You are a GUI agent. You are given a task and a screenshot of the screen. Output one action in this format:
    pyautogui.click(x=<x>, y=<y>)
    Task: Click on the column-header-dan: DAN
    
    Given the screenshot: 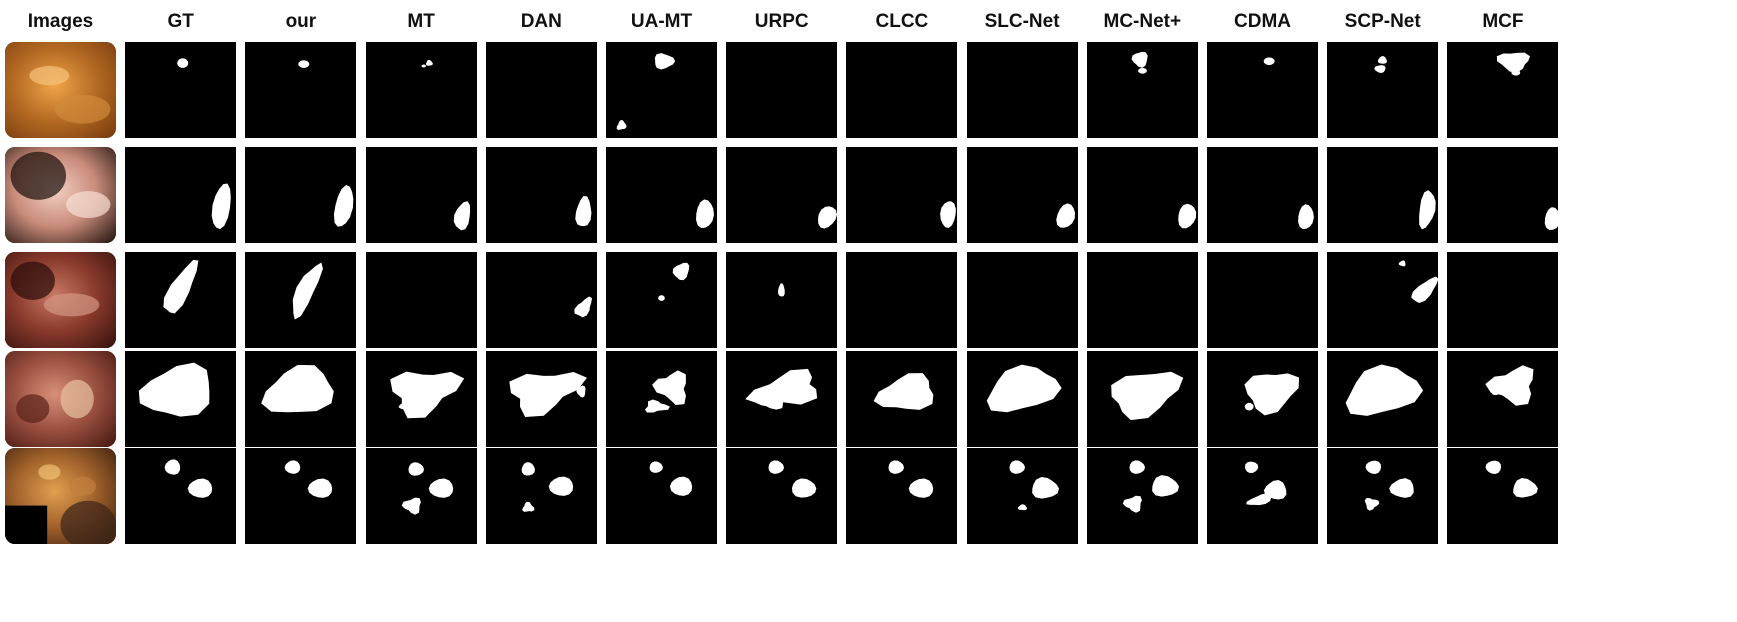 What is the action you would take?
    pyautogui.click(x=541, y=21)
    